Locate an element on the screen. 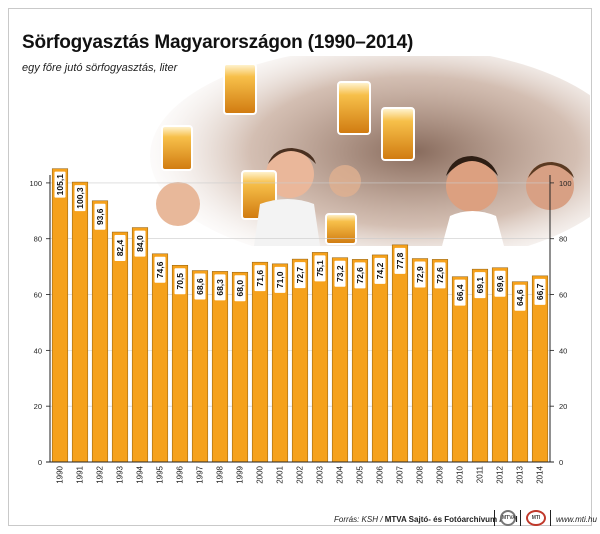  data-label: 84,0 is located at coordinates (140, 243).